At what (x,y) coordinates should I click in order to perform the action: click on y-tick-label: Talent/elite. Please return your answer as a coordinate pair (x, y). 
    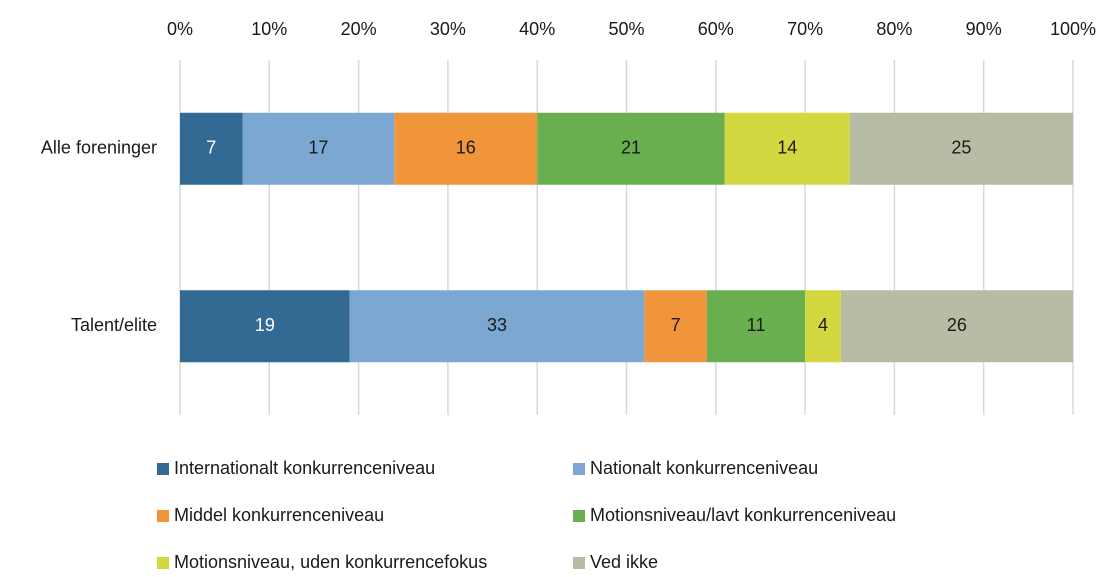
    Looking at the image, I should click on (114, 325).